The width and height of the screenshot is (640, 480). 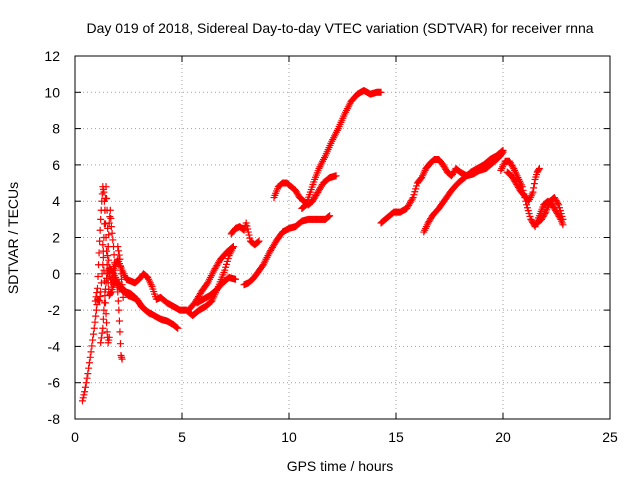 What do you see at coordinates (289, 437) in the screenshot?
I see `x-tick-label: 10` at bounding box center [289, 437].